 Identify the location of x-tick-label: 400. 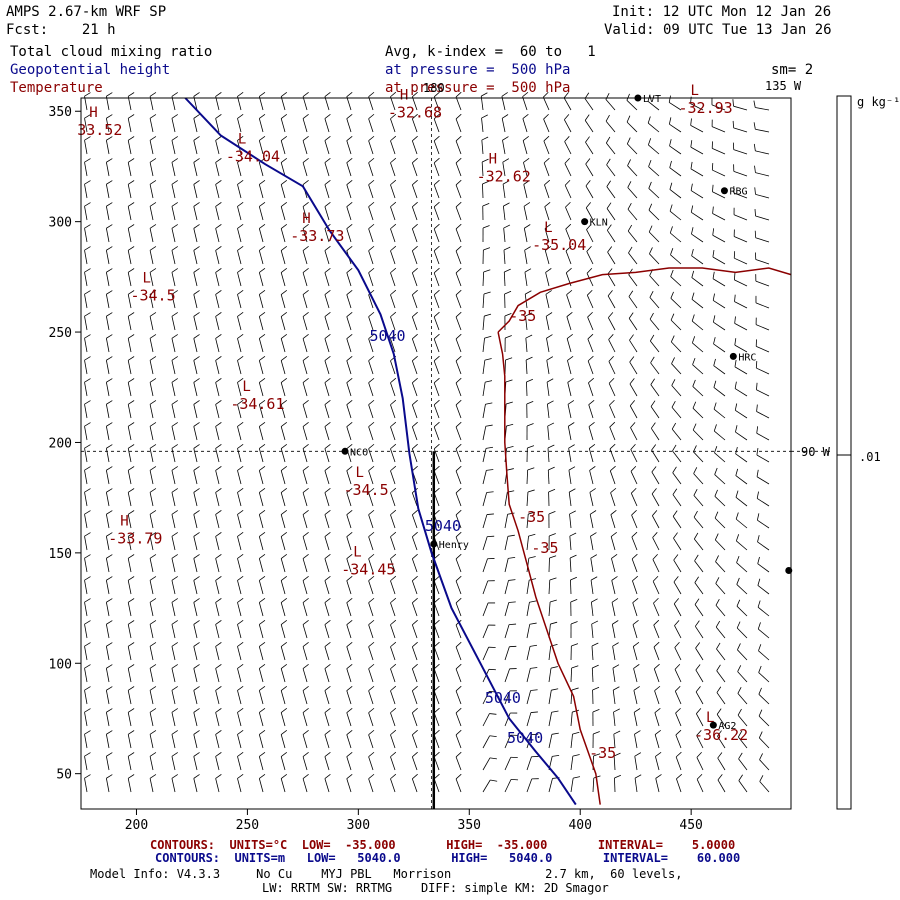
(579, 825).